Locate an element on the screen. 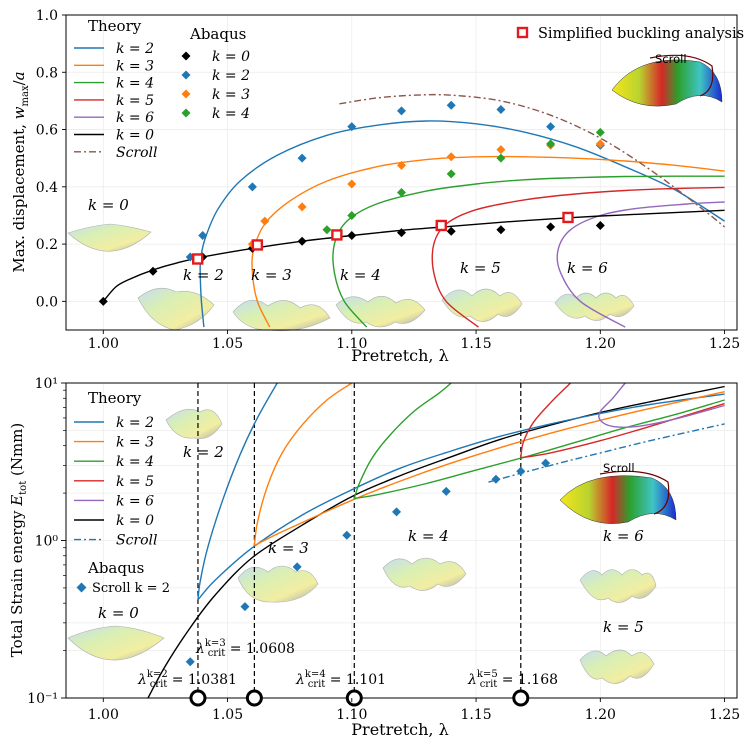  shape-k5 is located at coordinates (482, 305).